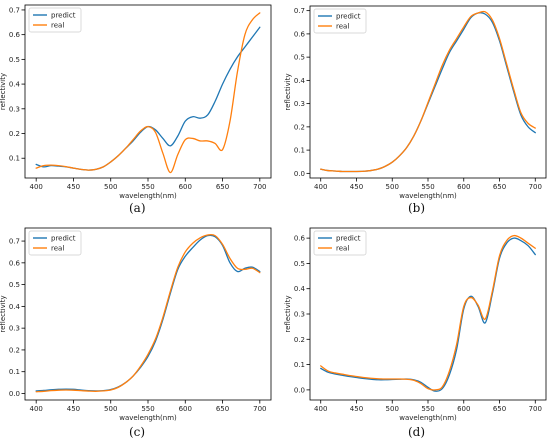 This screenshot has width=550, height=447. Describe the element at coordinates (463, 409) in the screenshot. I see `x-tick-label-d-4: 600` at that location.